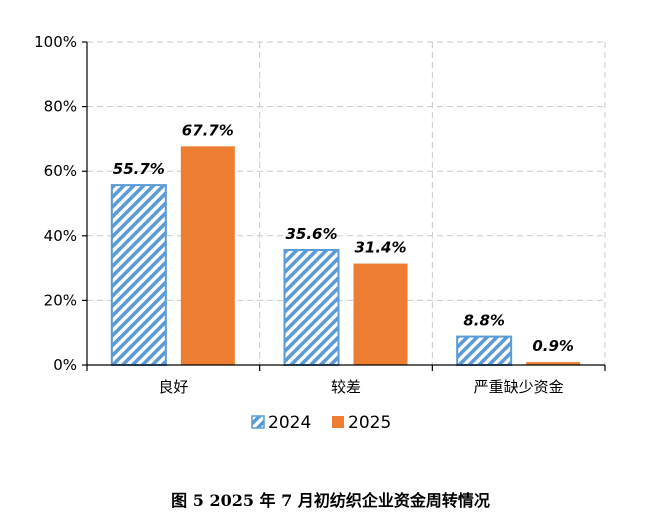  What do you see at coordinates (346, 387) in the screenshot?
I see `x-tick-label: 较差` at bounding box center [346, 387].